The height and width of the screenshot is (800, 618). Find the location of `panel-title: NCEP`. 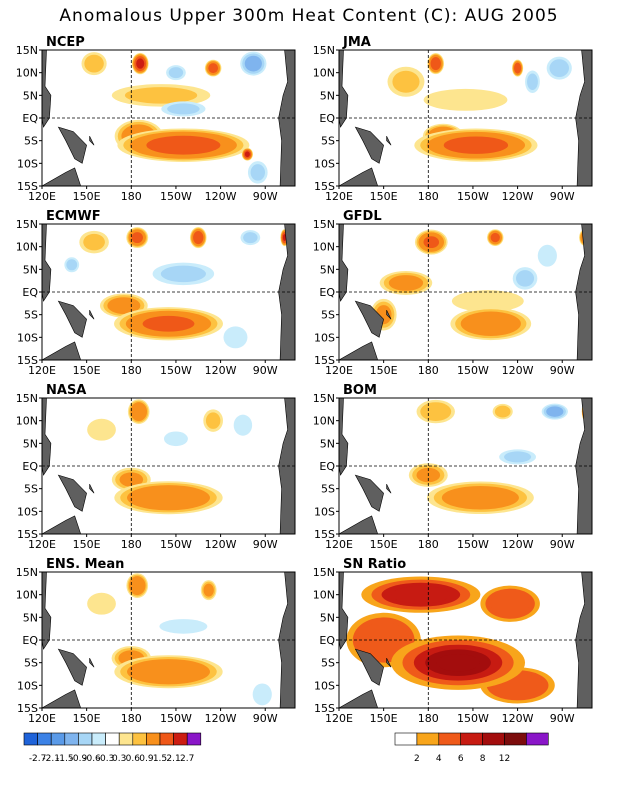

panel-title: NCEP is located at coordinates (65, 42).